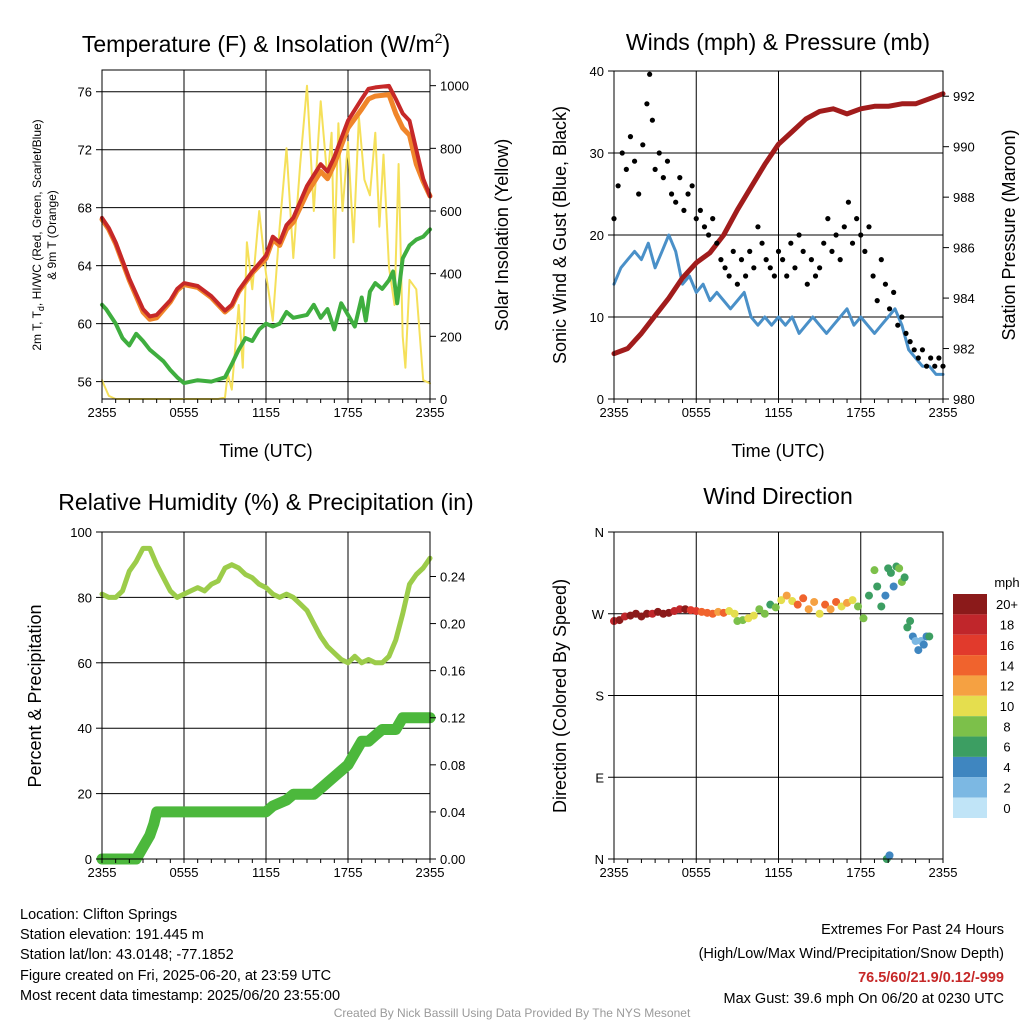 This screenshot has width=1024, height=1029. What do you see at coordinates (266, 605) in the screenshot?
I see `relative-humidity-line` at bounding box center [266, 605].